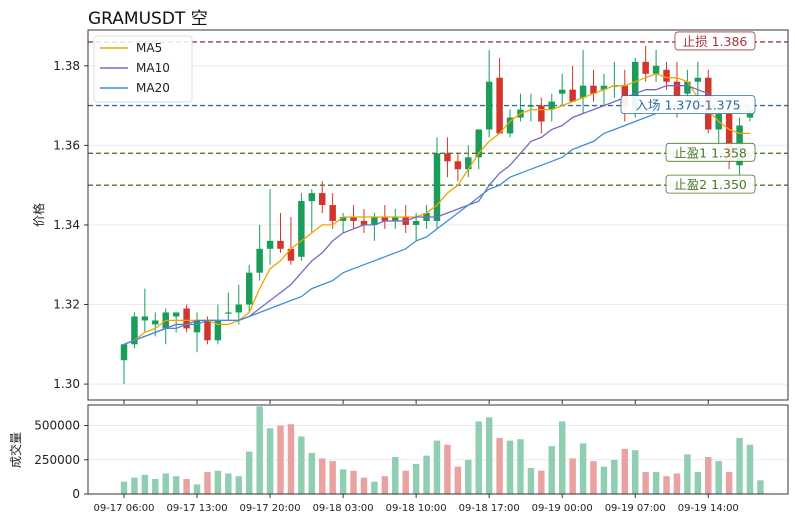  What do you see at coordinates (416, 508) in the screenshot?
I see `x-tick-label: 09-18 10:00` at bounding box center [416, 508].